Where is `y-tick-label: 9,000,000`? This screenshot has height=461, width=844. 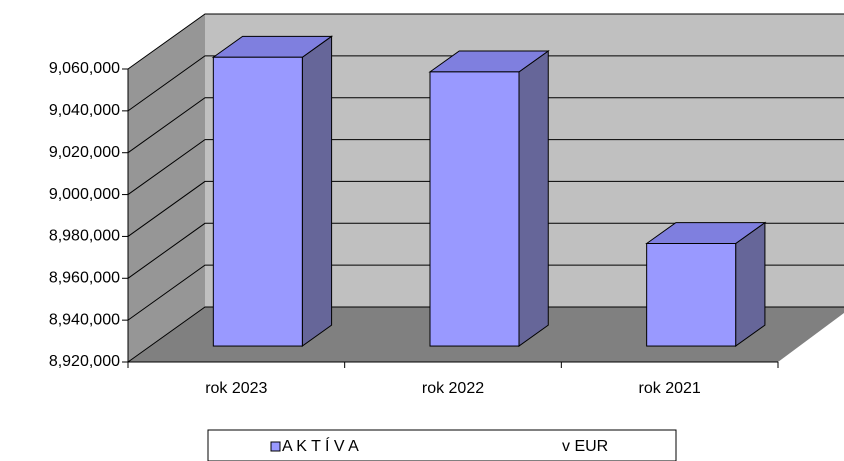 y-tick-label: 9,000,000 is located at coordinates (84, 194).